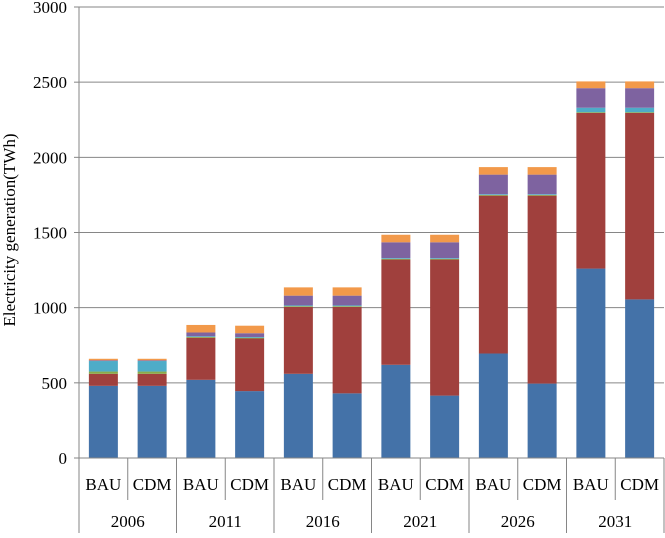  What do you see at coordinates (55, 383) in the screenshot?
I see `y-tick-label: 500` at bounding box center [55, 383].